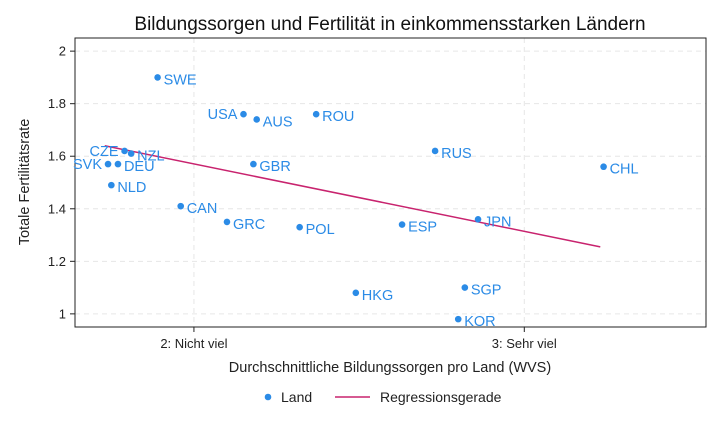 Image resolution: width=720 pixels, height=431 pixels. What do you see at coordinates (150, 157) in the screenshot?
I see `point-label-nzl: NZL` at bounding box center [150, 157].